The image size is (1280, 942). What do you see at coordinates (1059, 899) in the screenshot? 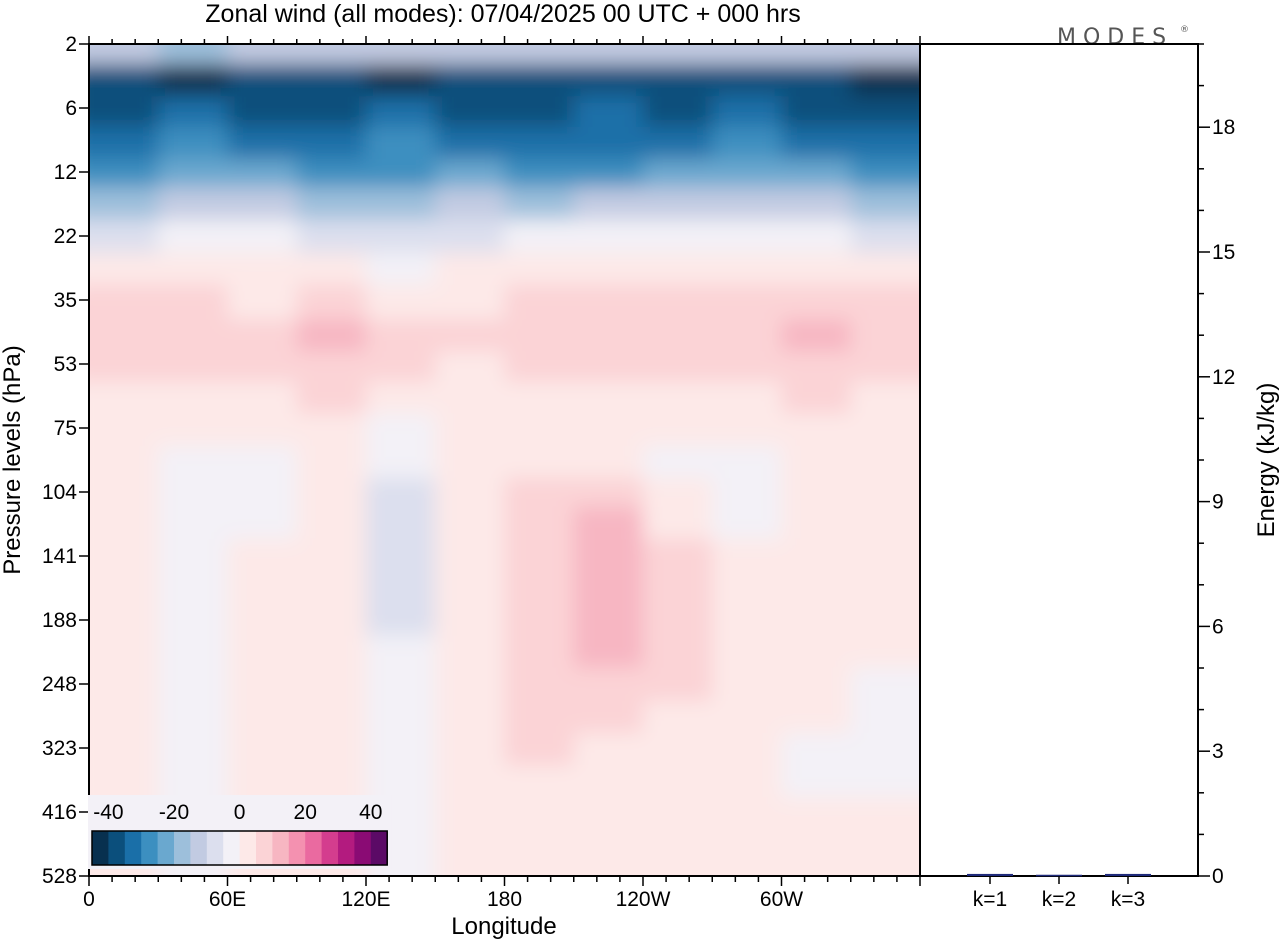
I see `energy-category-label: k=2` at bounding box center [1059, 899].